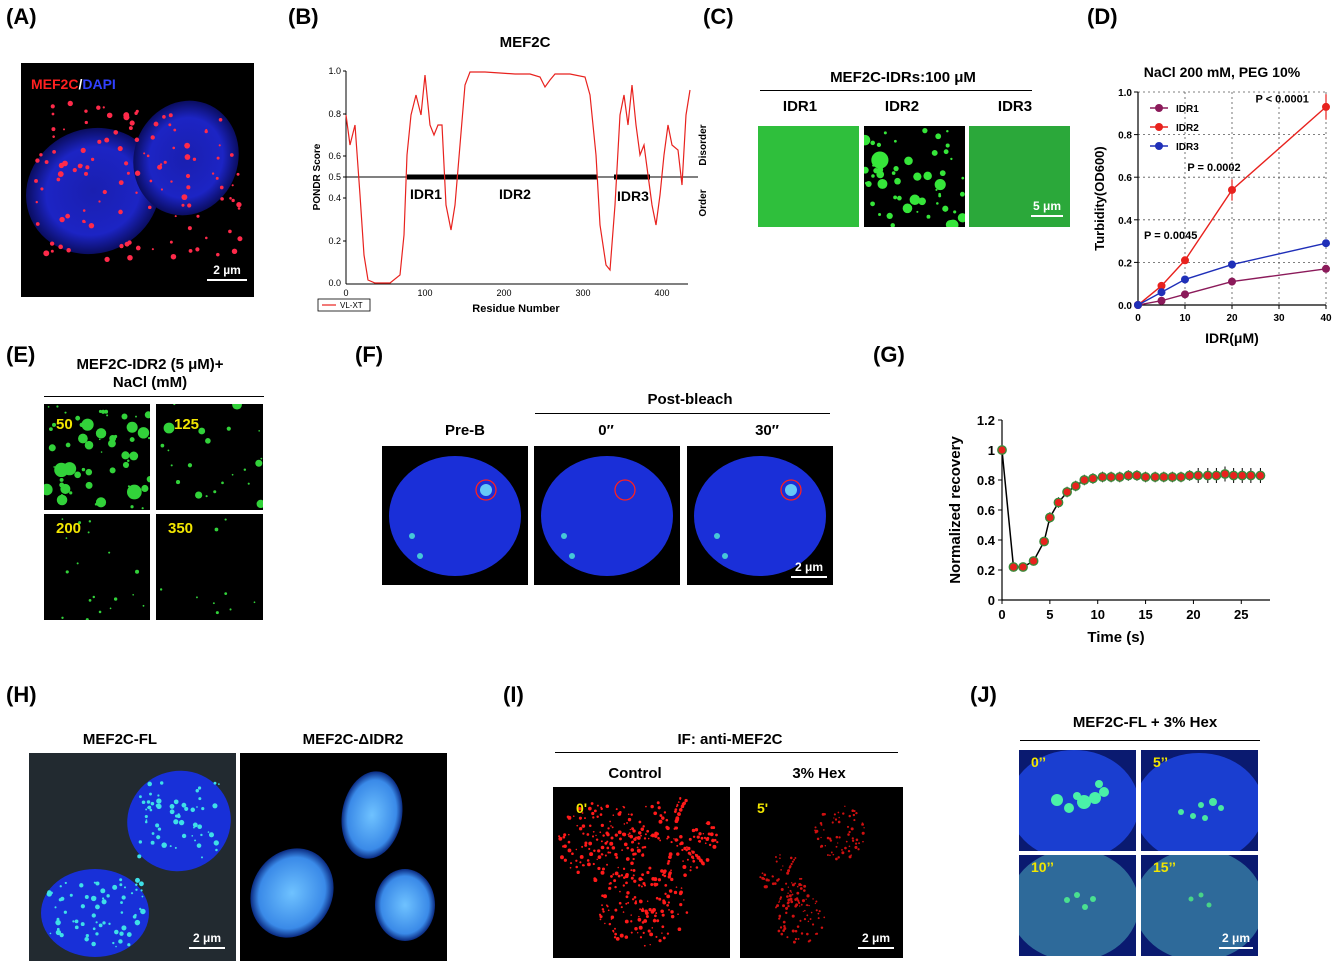  Describe the element at coordinates (1097, 614) in the screenshot. I see `x-tick-label: 10` at that location.